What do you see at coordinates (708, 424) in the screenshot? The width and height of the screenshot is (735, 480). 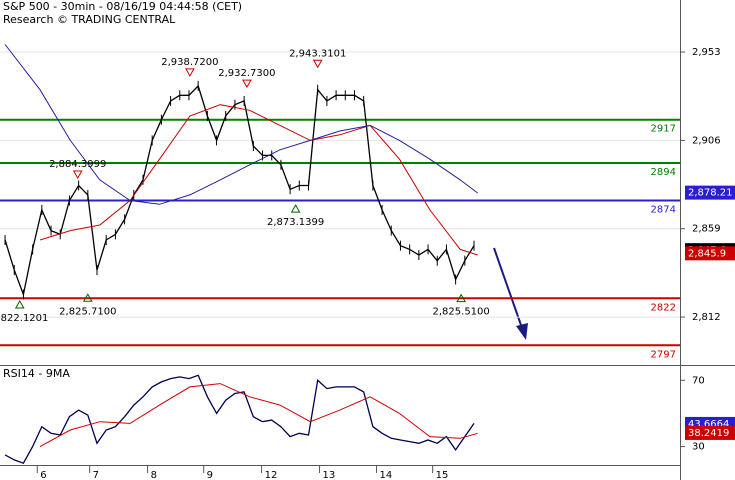 I see `last-value-label: 43.6664` at bounding box center [708, 424].